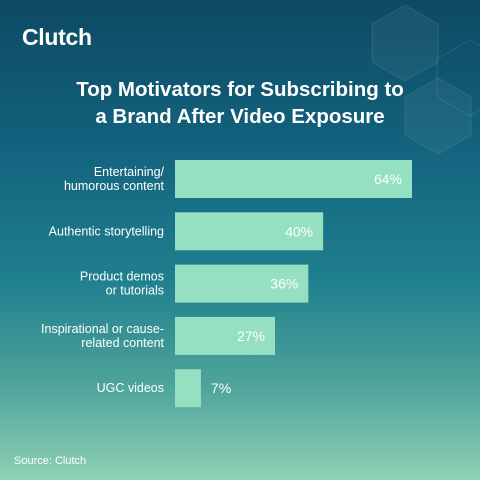 The image size is (480, 480). Describe the element at coordinates (50, 461) in the screenshot. I see `source-note: Source: Clutch` at that location.